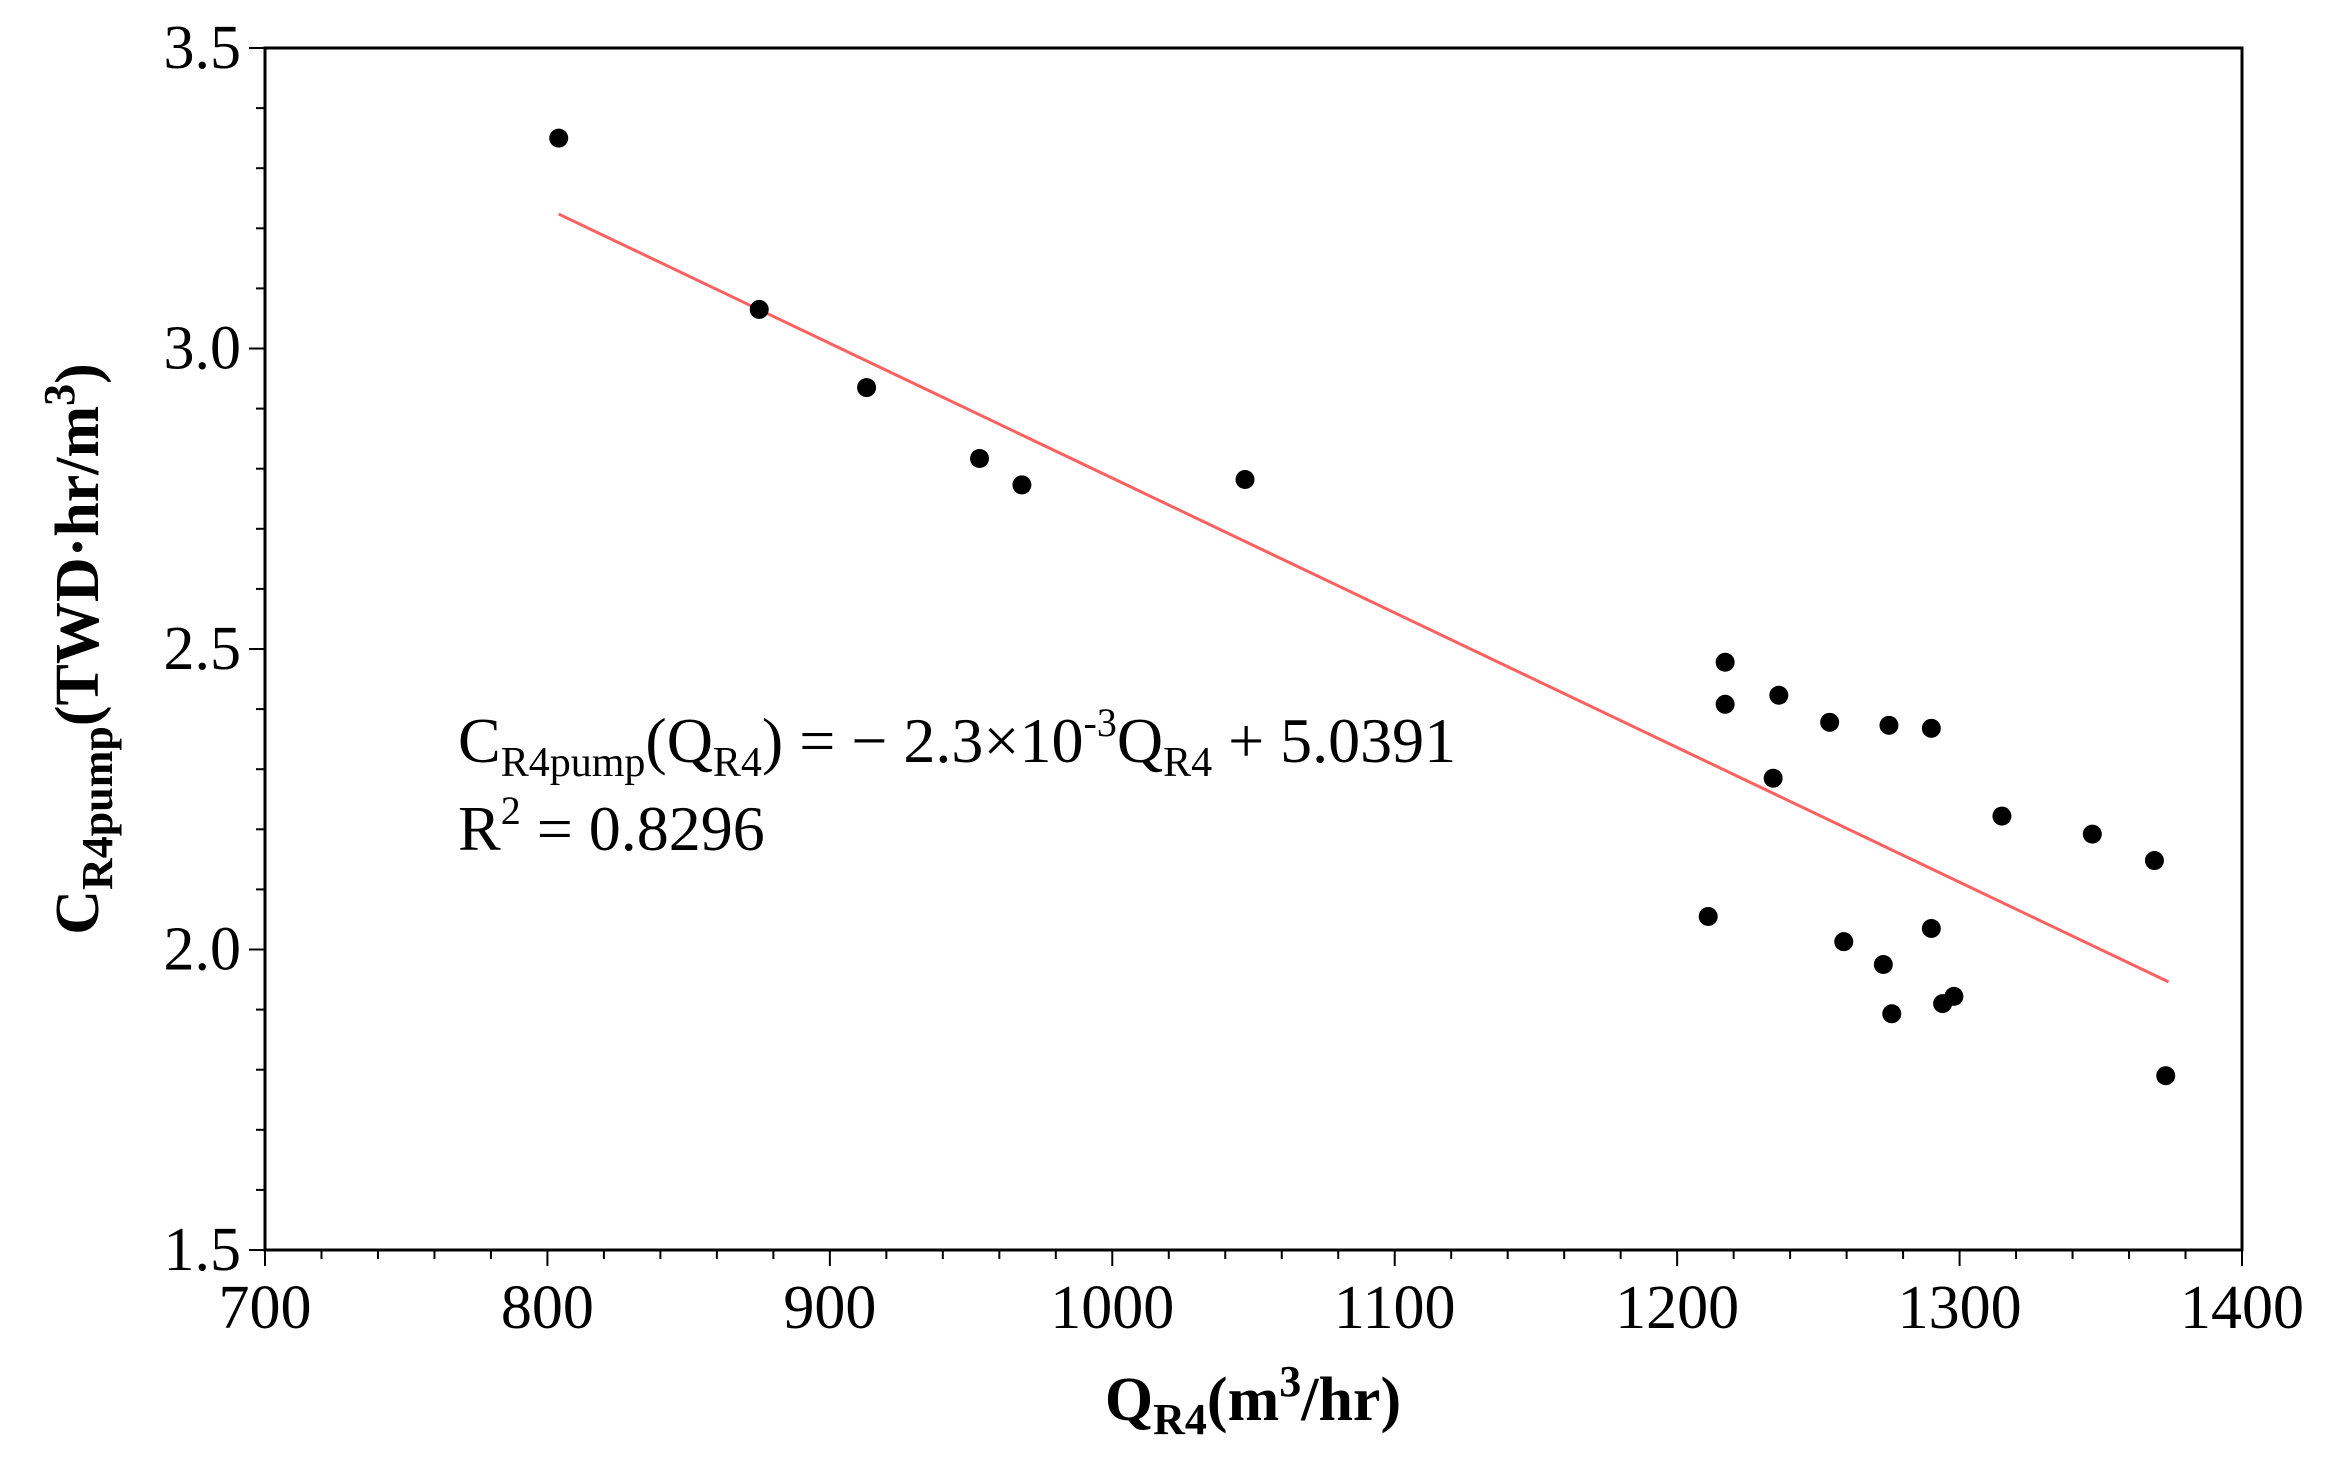  Describe the element at coordinates (547, 1308) in the screenshot. I see `x-tick-label: 800` at that location.